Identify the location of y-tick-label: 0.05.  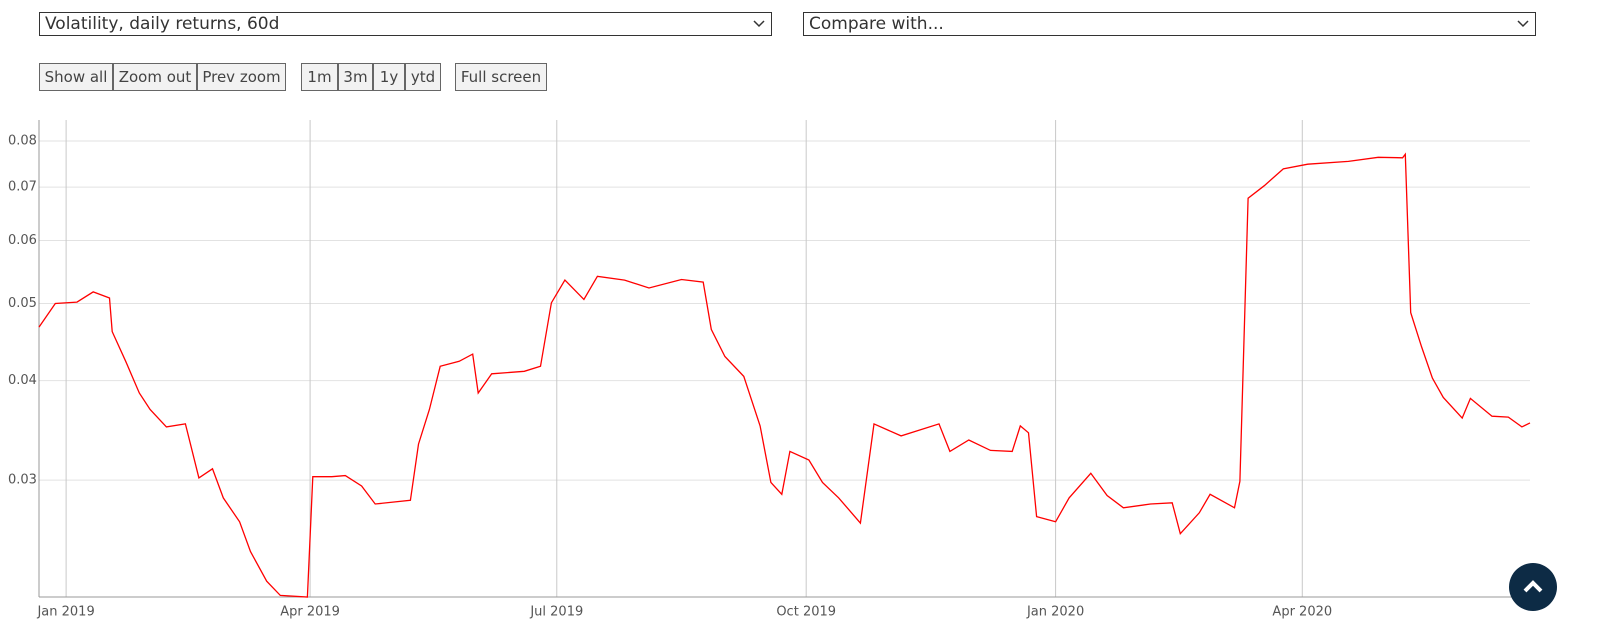
(22, 303).